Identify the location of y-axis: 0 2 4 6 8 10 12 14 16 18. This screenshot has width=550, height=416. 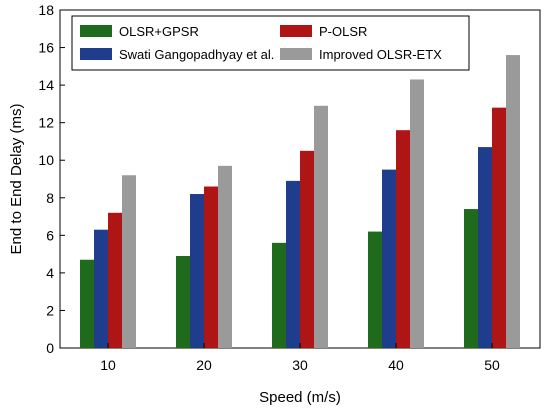
(51, 179).